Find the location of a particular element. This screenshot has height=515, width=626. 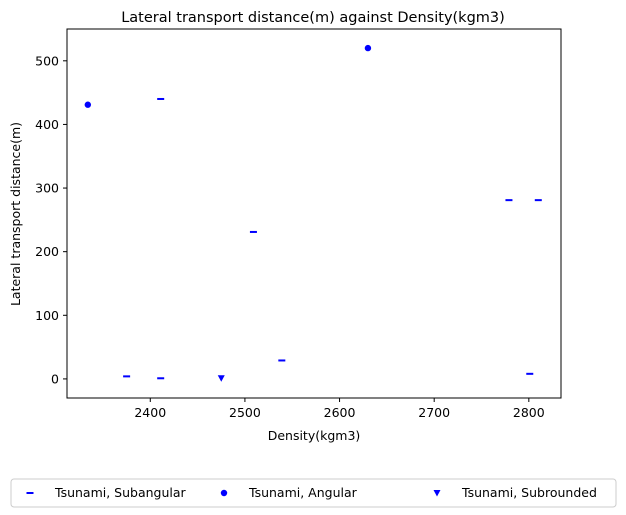

y-axis-label: Lateral transport distance(m) is located at coordinates (15, 214).